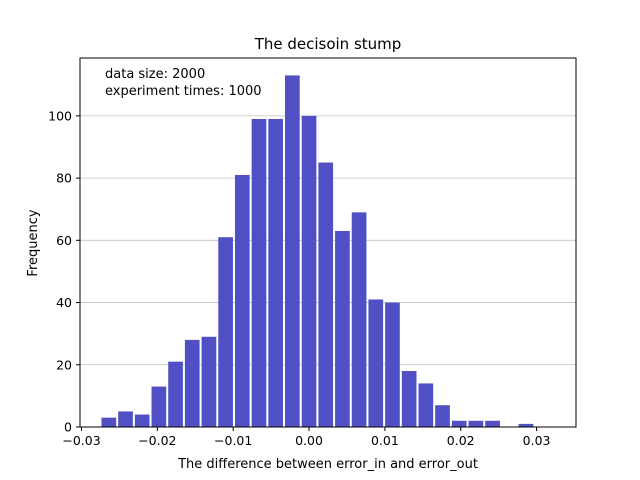 This screenshot has height=480, width=640. What do you see at coordinates (157, 440) in the screenshot?
I see `x-tick-label-1: −0.02` at bounding box center [157, 440].